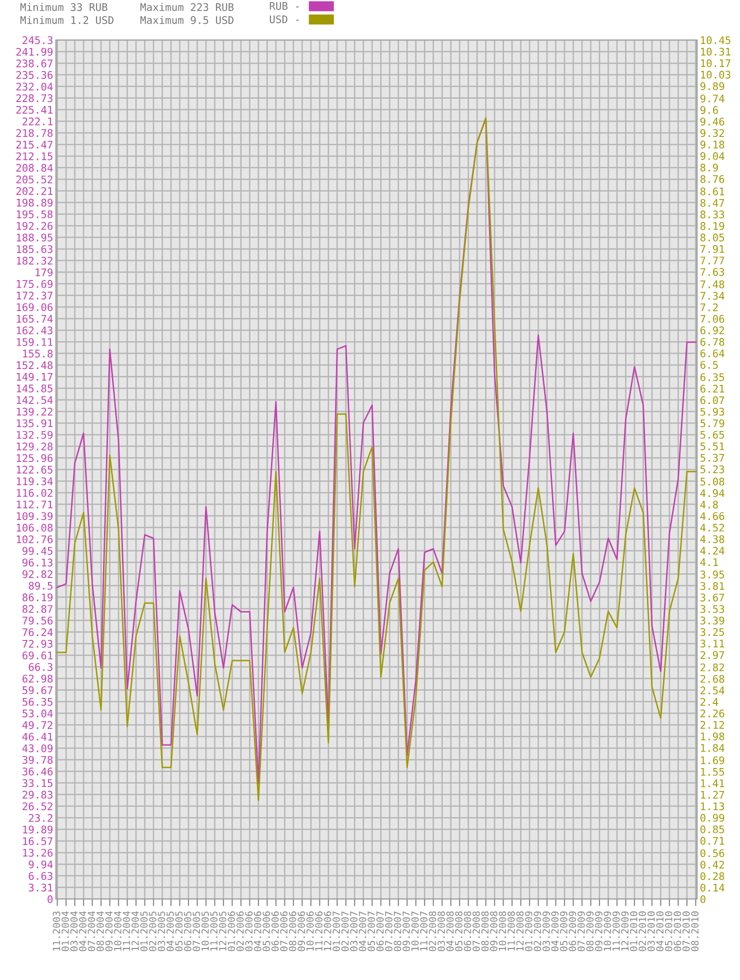 This screenshot has height=980, width=740. What do you see at coordinates (712, 853) in the screenshot?
I see `y2-tick-label: 0.56` at bounding box center [712, 853].